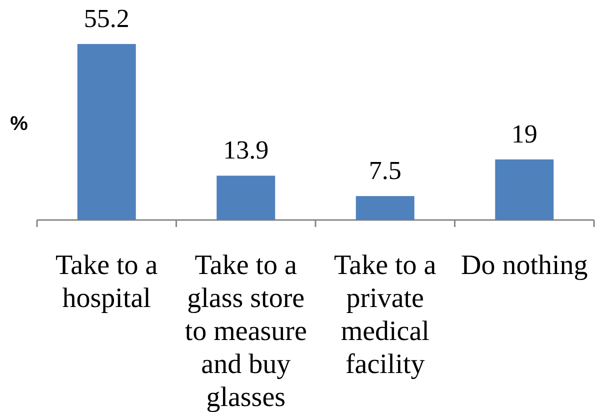 The width and height of the screenshot is (595, 412). I want to click on x-tick-label: Take to a hospital, so click(107, 282).